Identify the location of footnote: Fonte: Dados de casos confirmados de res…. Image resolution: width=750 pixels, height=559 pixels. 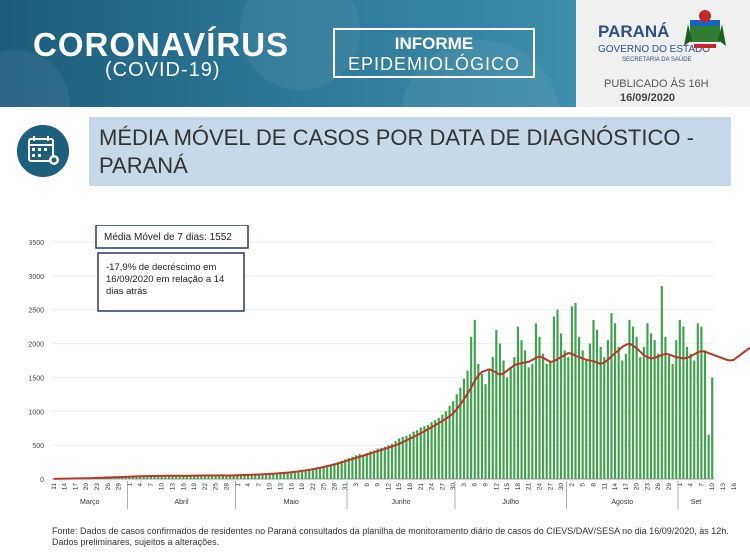
(390, 536).